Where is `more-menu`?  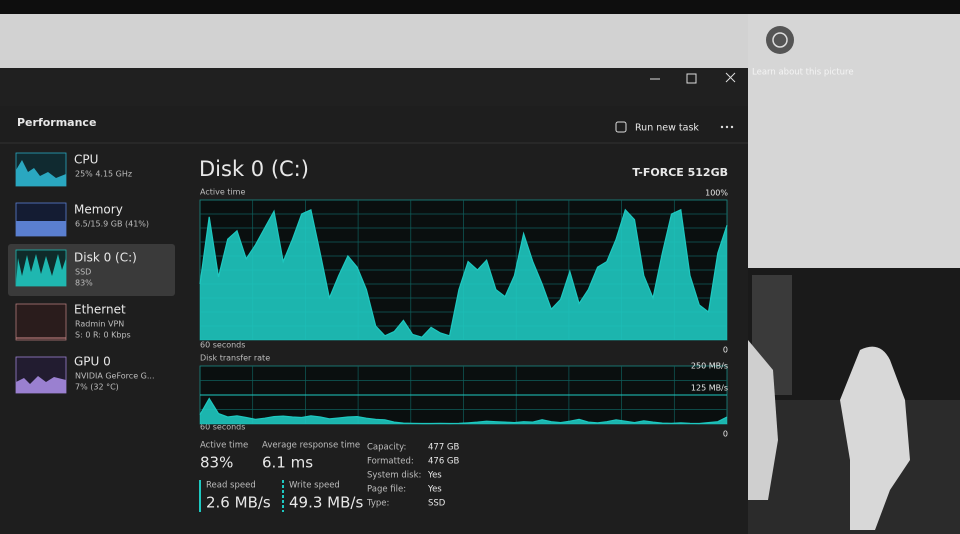
more-menu is located at coordinates (727, 127).